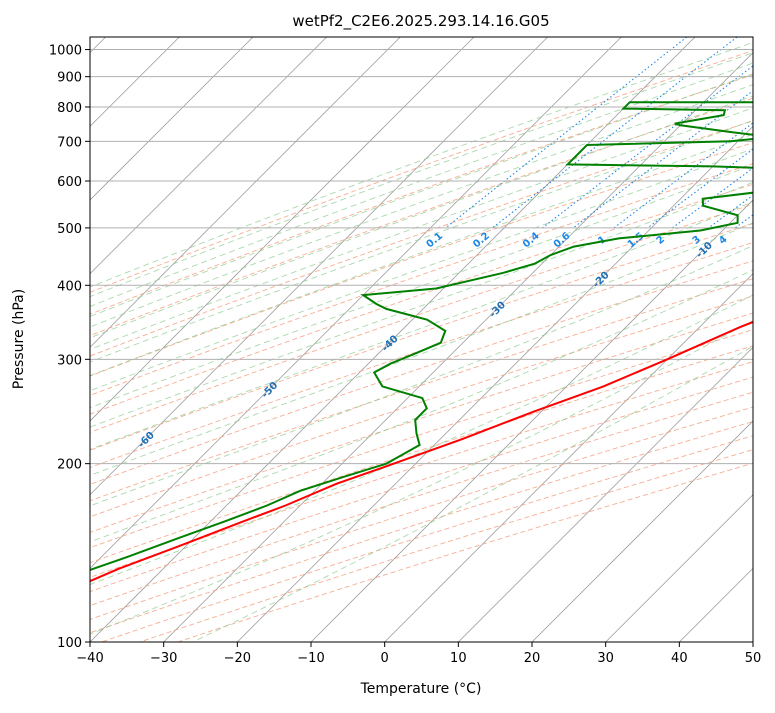  What do you see at coordinates (69, 142) in the screenshot?
I see `y-tick-label: 700` at bounding box center [69, 142].